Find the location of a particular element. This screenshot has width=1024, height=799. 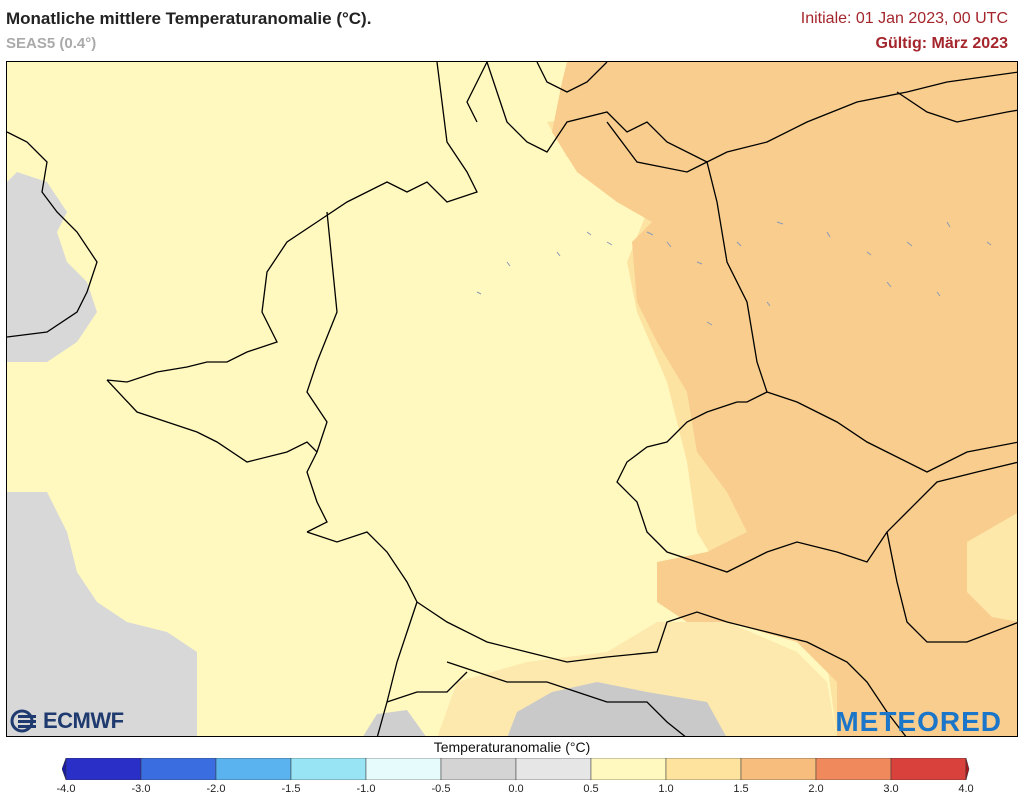

colorbar-bins is located at coordinates (516, 769).